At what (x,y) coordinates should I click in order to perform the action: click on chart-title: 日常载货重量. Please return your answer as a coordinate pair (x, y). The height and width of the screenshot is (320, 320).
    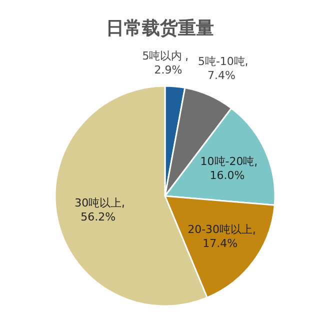
    Looking at the image, I should click on (160, 28).